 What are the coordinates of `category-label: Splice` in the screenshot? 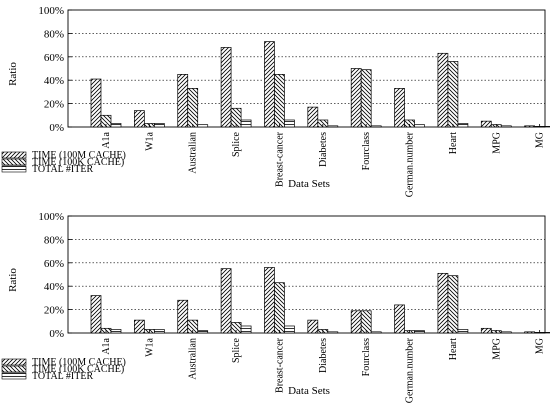 It's located at (236, 350).